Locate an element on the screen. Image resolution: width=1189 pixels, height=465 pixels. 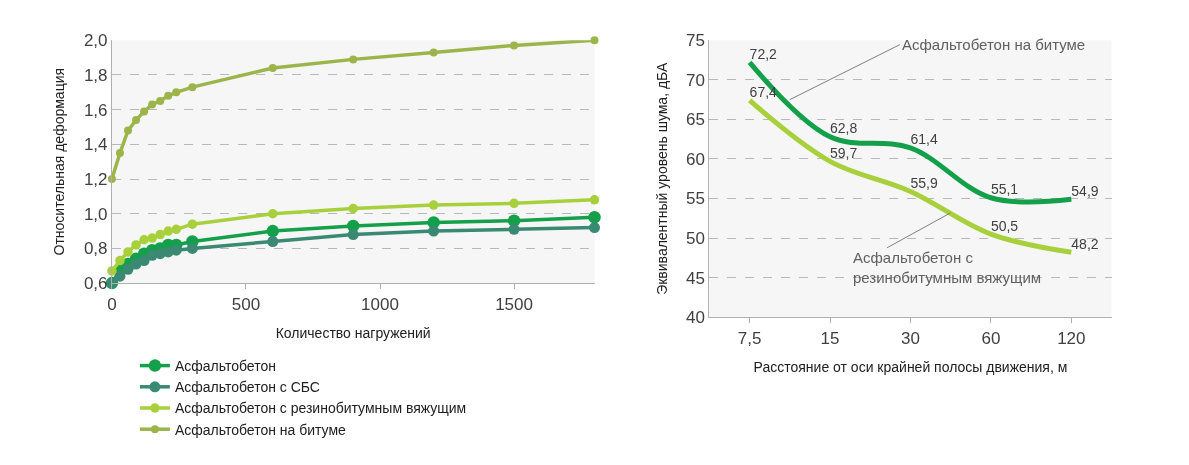
y-tick-label: 1,4 is located at coordinates (95, 145).